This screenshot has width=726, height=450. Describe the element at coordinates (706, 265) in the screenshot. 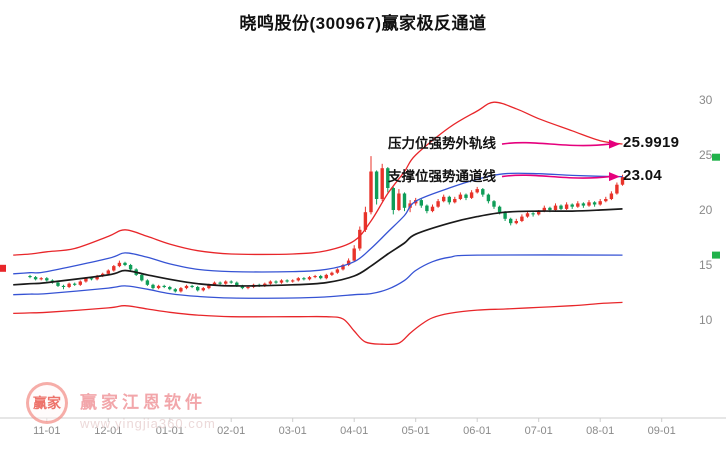

I see `svg-text: 15` at that location.